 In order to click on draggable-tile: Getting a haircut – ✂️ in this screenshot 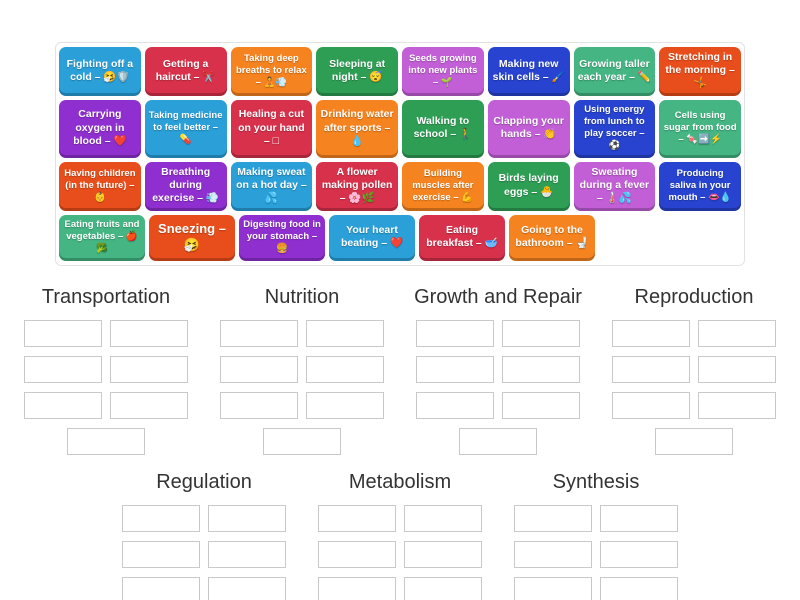, I will do `click(185, 72)`.